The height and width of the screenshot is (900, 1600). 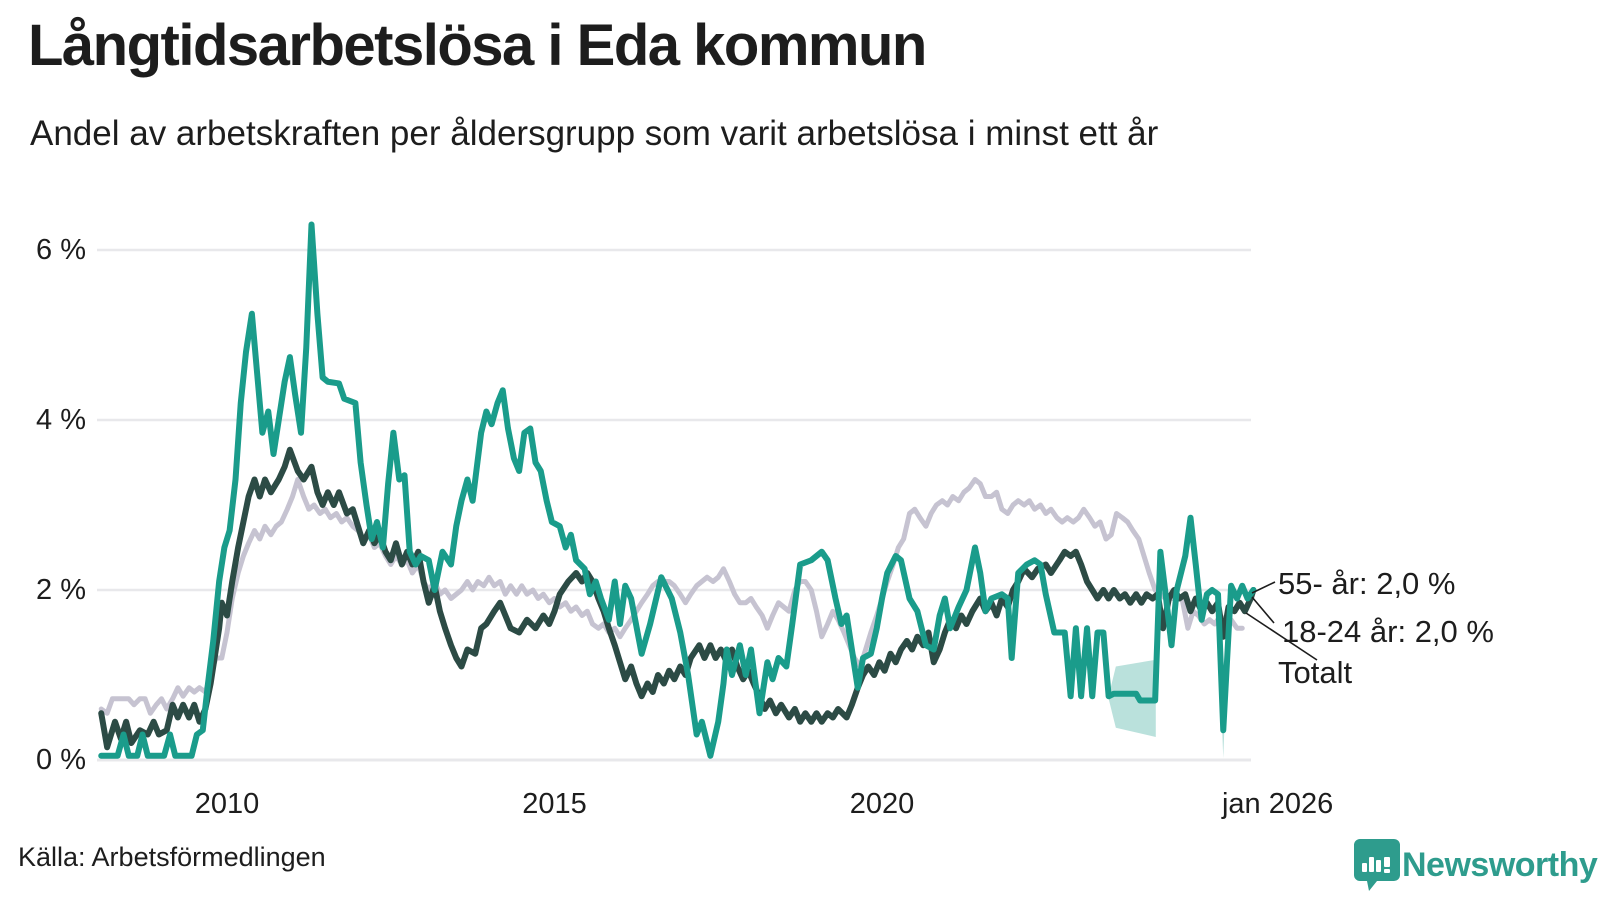 I want to click on y-tick-label: 2 %, so click(x=61, y=590).